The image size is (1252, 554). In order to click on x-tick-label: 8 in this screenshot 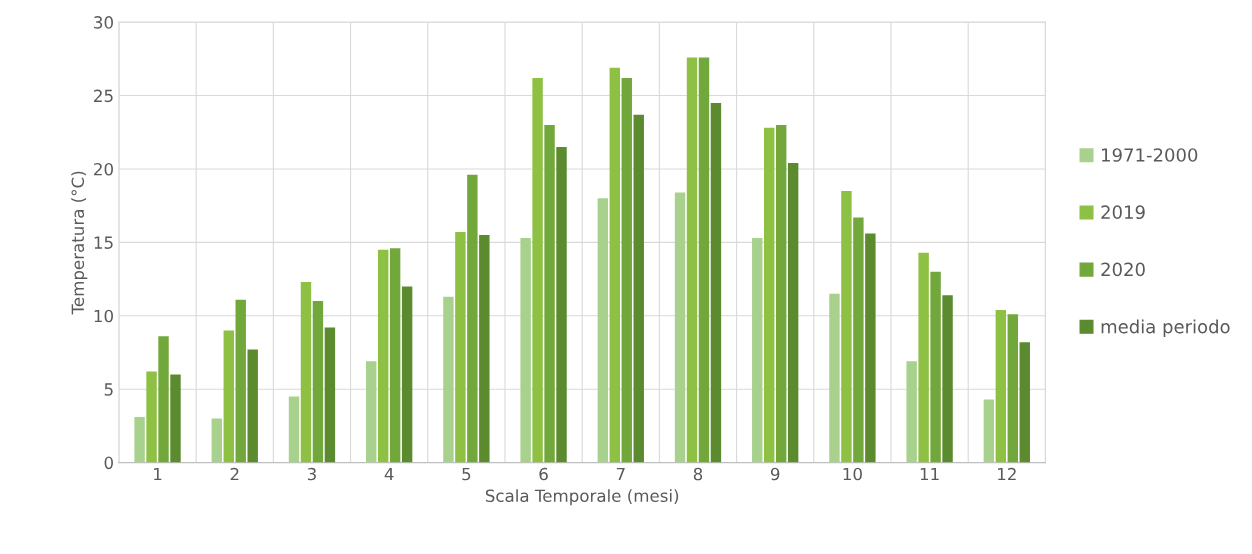, I will do `click(698, 474)`.